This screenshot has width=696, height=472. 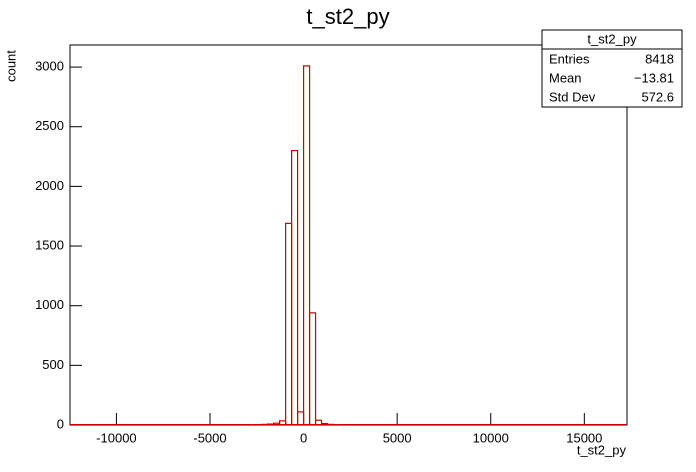 I want to click on x-tick-label: 5000, so click(x=397, y=437).